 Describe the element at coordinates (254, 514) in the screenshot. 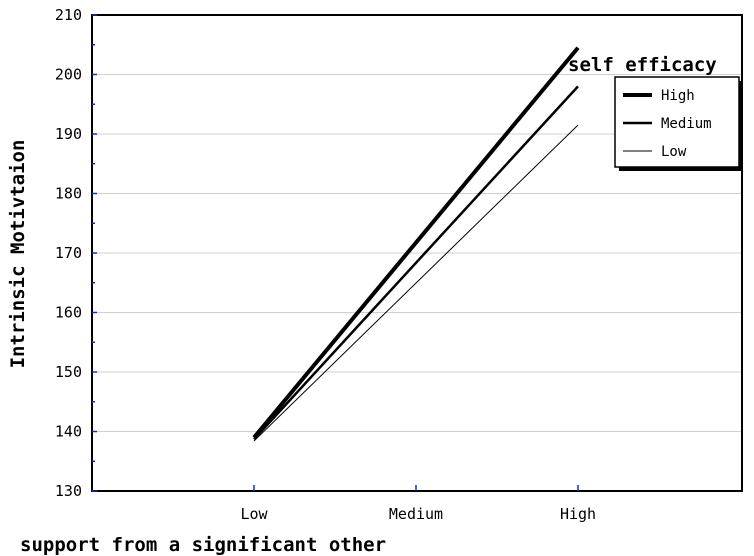

I see `x-tick-label: Low` at that location.